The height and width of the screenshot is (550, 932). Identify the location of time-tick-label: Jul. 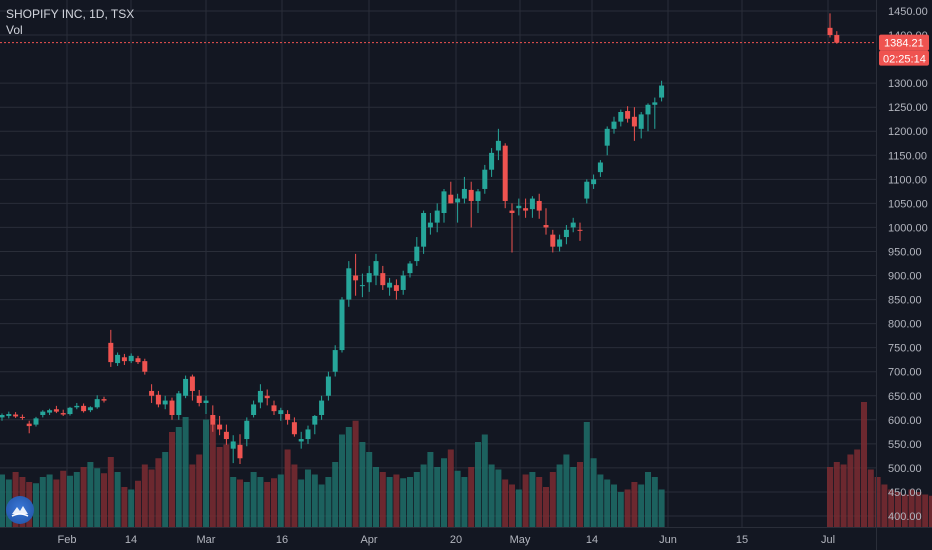
(828, 540).